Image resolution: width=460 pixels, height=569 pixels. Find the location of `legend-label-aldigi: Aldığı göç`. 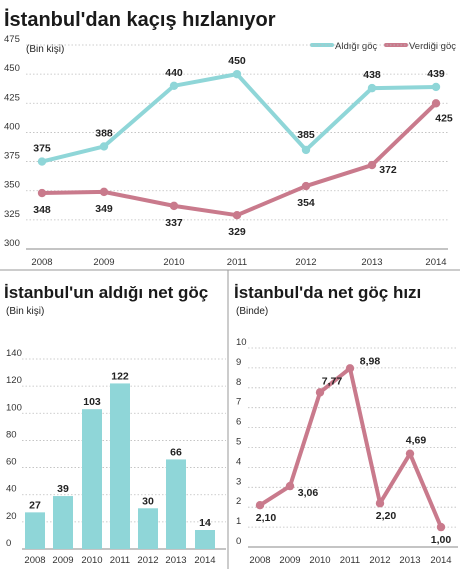

legend-label-aldigi: Aldığı göç is located at coordinates (356, 46).